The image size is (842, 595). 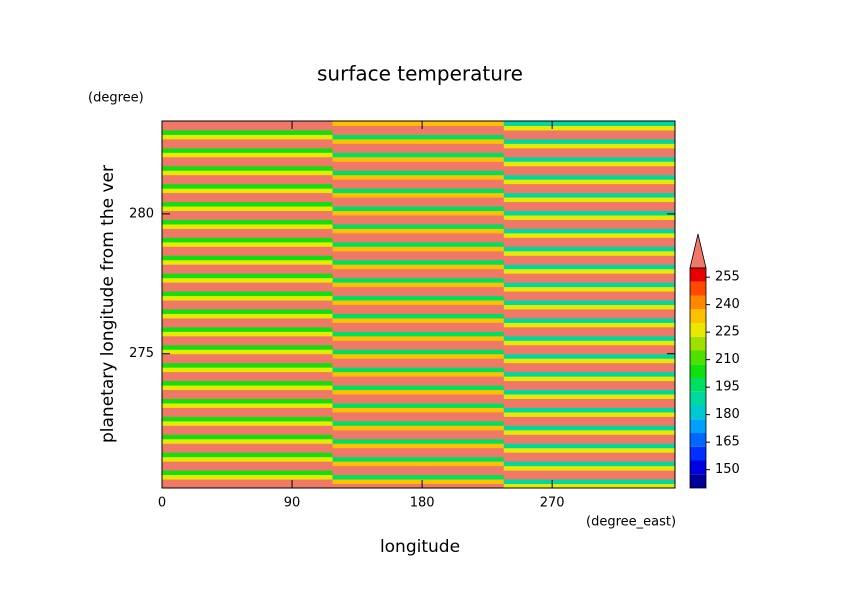 I want to click on x-unit: (degree_east), so click(x=631, y=522).